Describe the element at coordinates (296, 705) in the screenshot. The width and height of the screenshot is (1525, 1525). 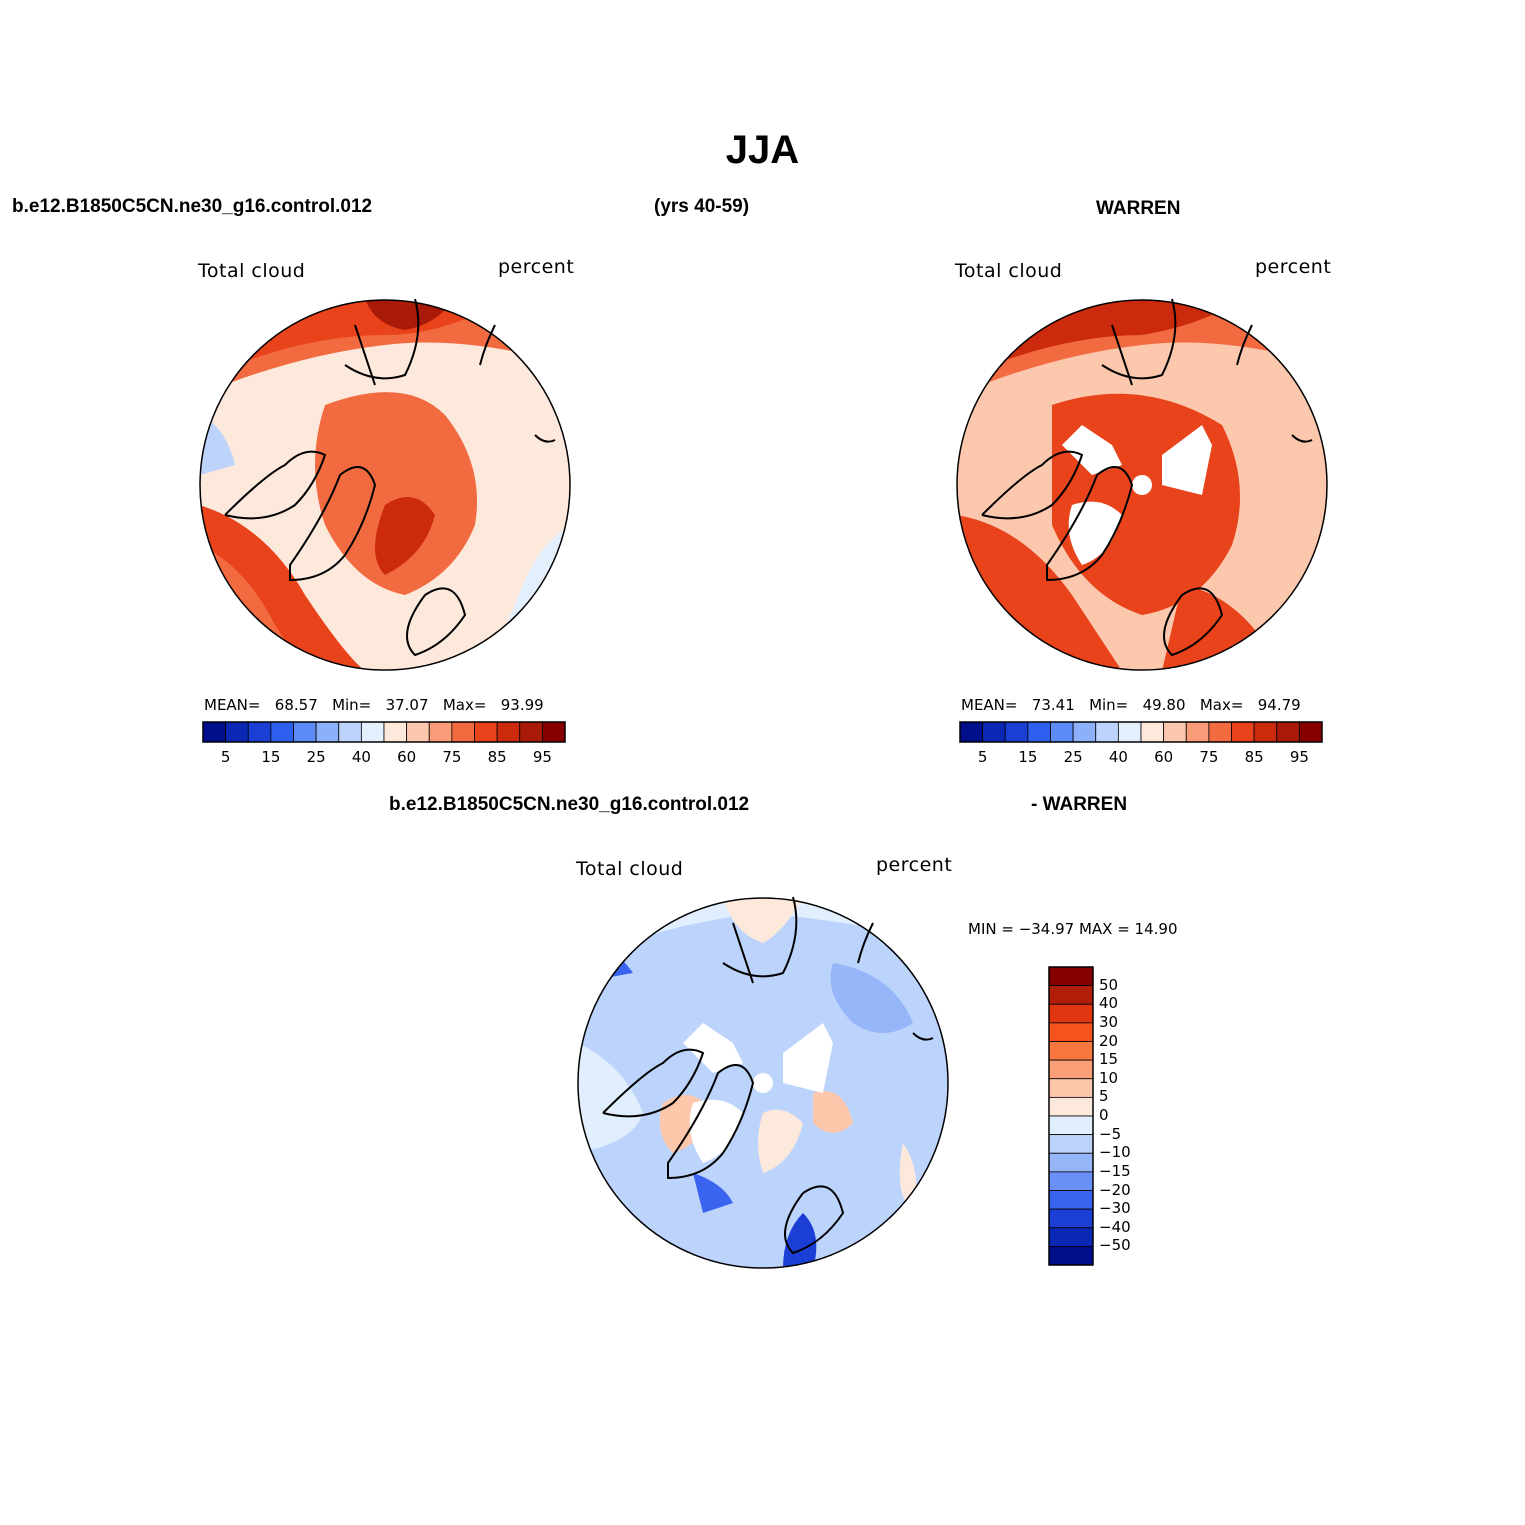
I see `mean-value: 68.57` at that location.